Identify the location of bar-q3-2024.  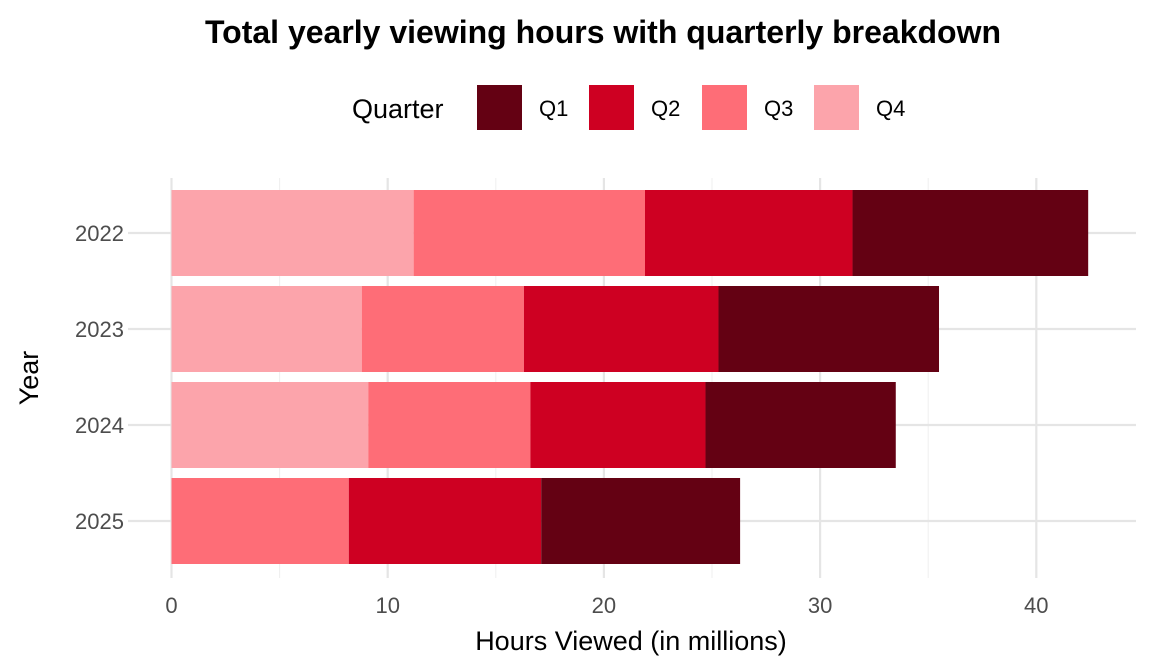
(449, 425).